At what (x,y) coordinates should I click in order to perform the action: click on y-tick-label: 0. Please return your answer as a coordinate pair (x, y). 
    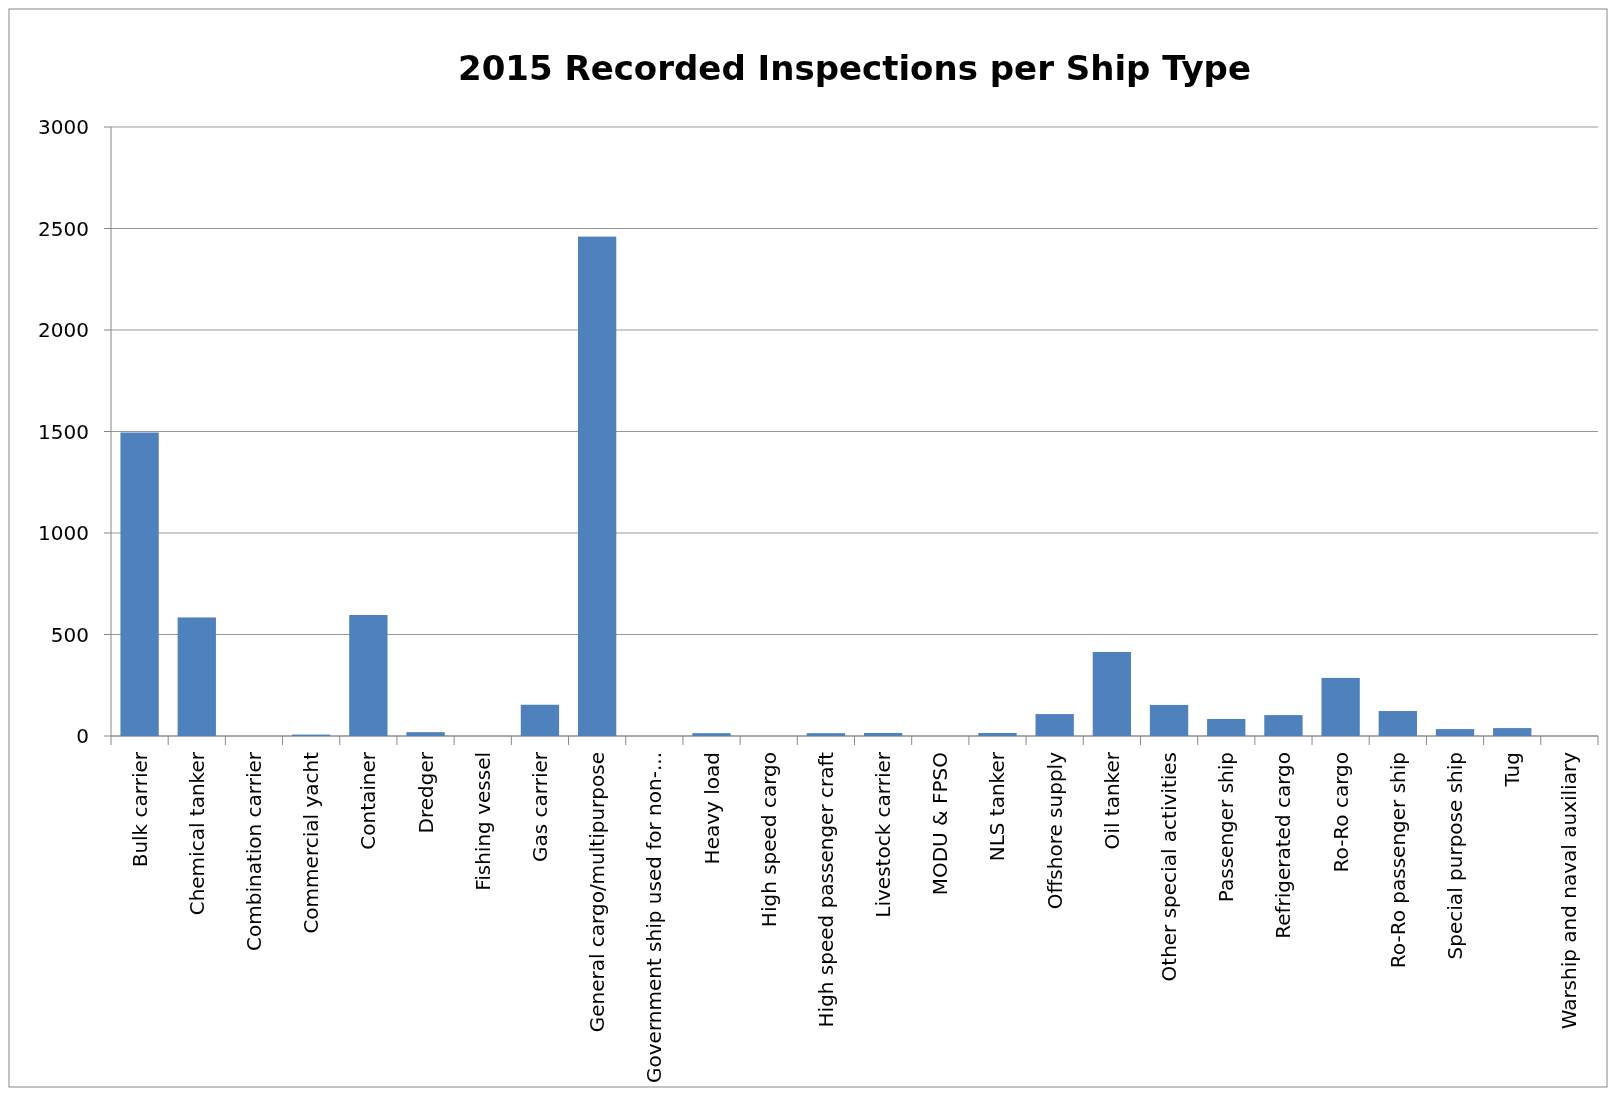
    Looking at the image, I should click on (82, 736).